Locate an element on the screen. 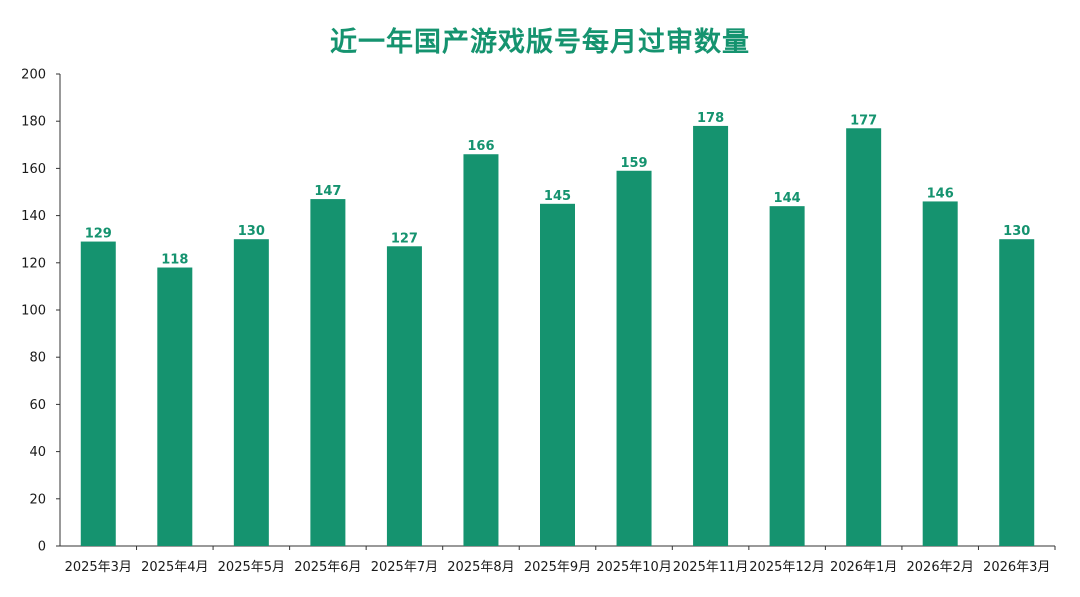 The image size is (1080, 597). y-tick-label: 60 is located at coordinates (37, 405).